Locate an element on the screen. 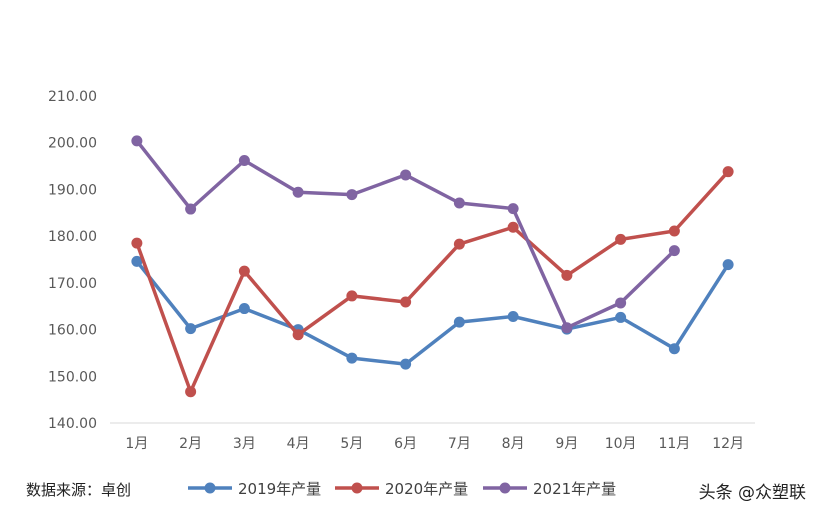  legend-label: 2020年产量 is located at coordinates (426, 489).